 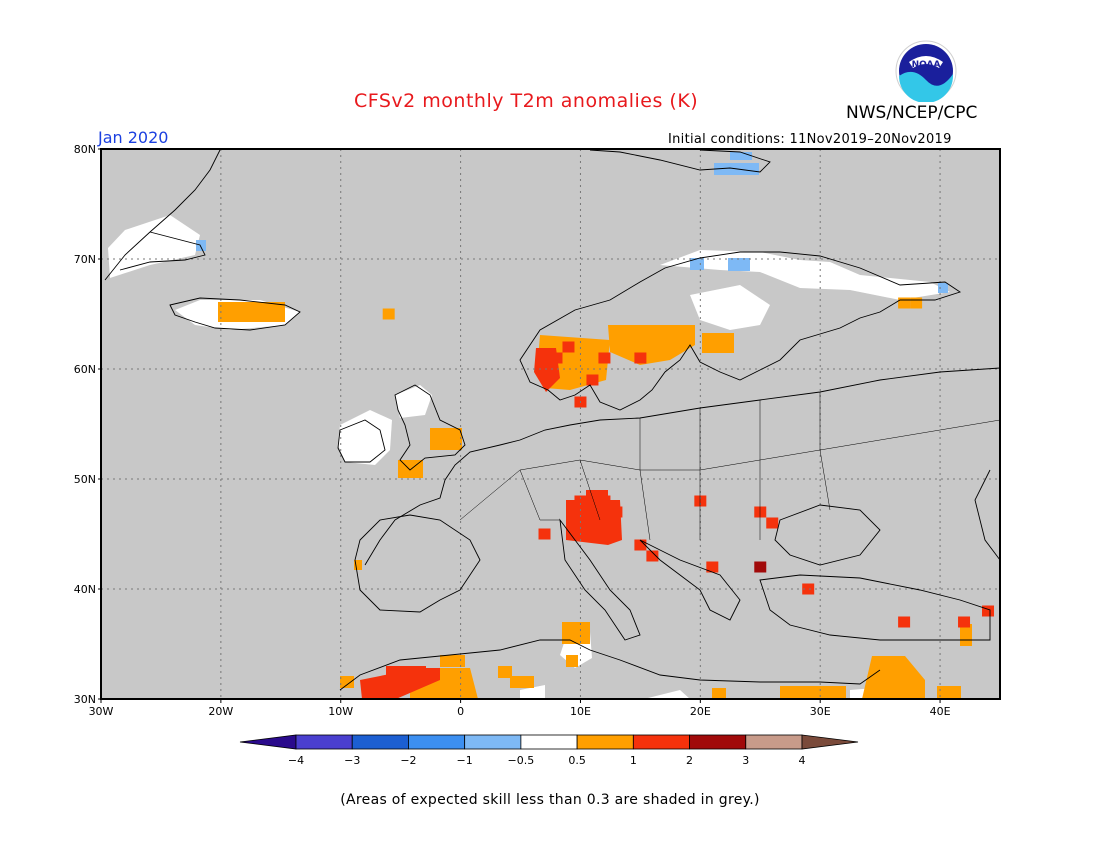 What do you see at coordinates (830, 742) in the screenshot?
I see `colorbar-arrow-high` at bounding box center [830, 742].